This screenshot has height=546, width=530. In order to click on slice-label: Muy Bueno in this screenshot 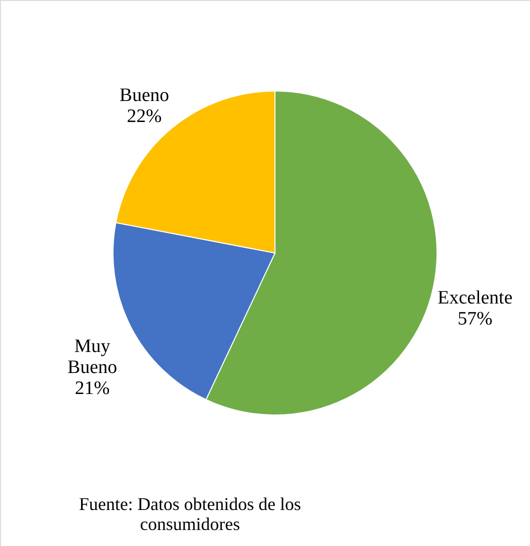, I will do `click(93, 357)`.